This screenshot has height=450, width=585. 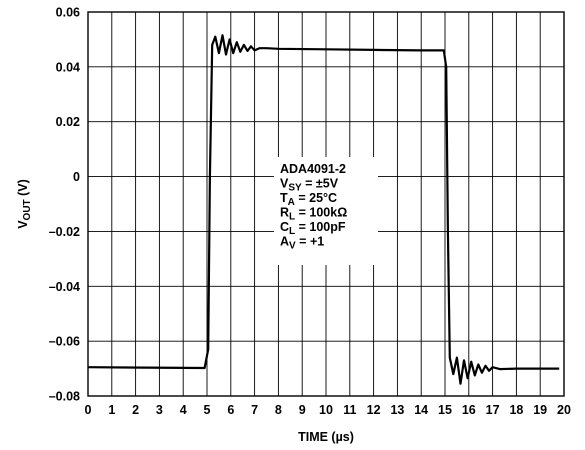 What do you see at coordinates (326, 437) in the screenshot?
I see `x-axis-title: TIME (µs)` at bounding box center [326, 437].